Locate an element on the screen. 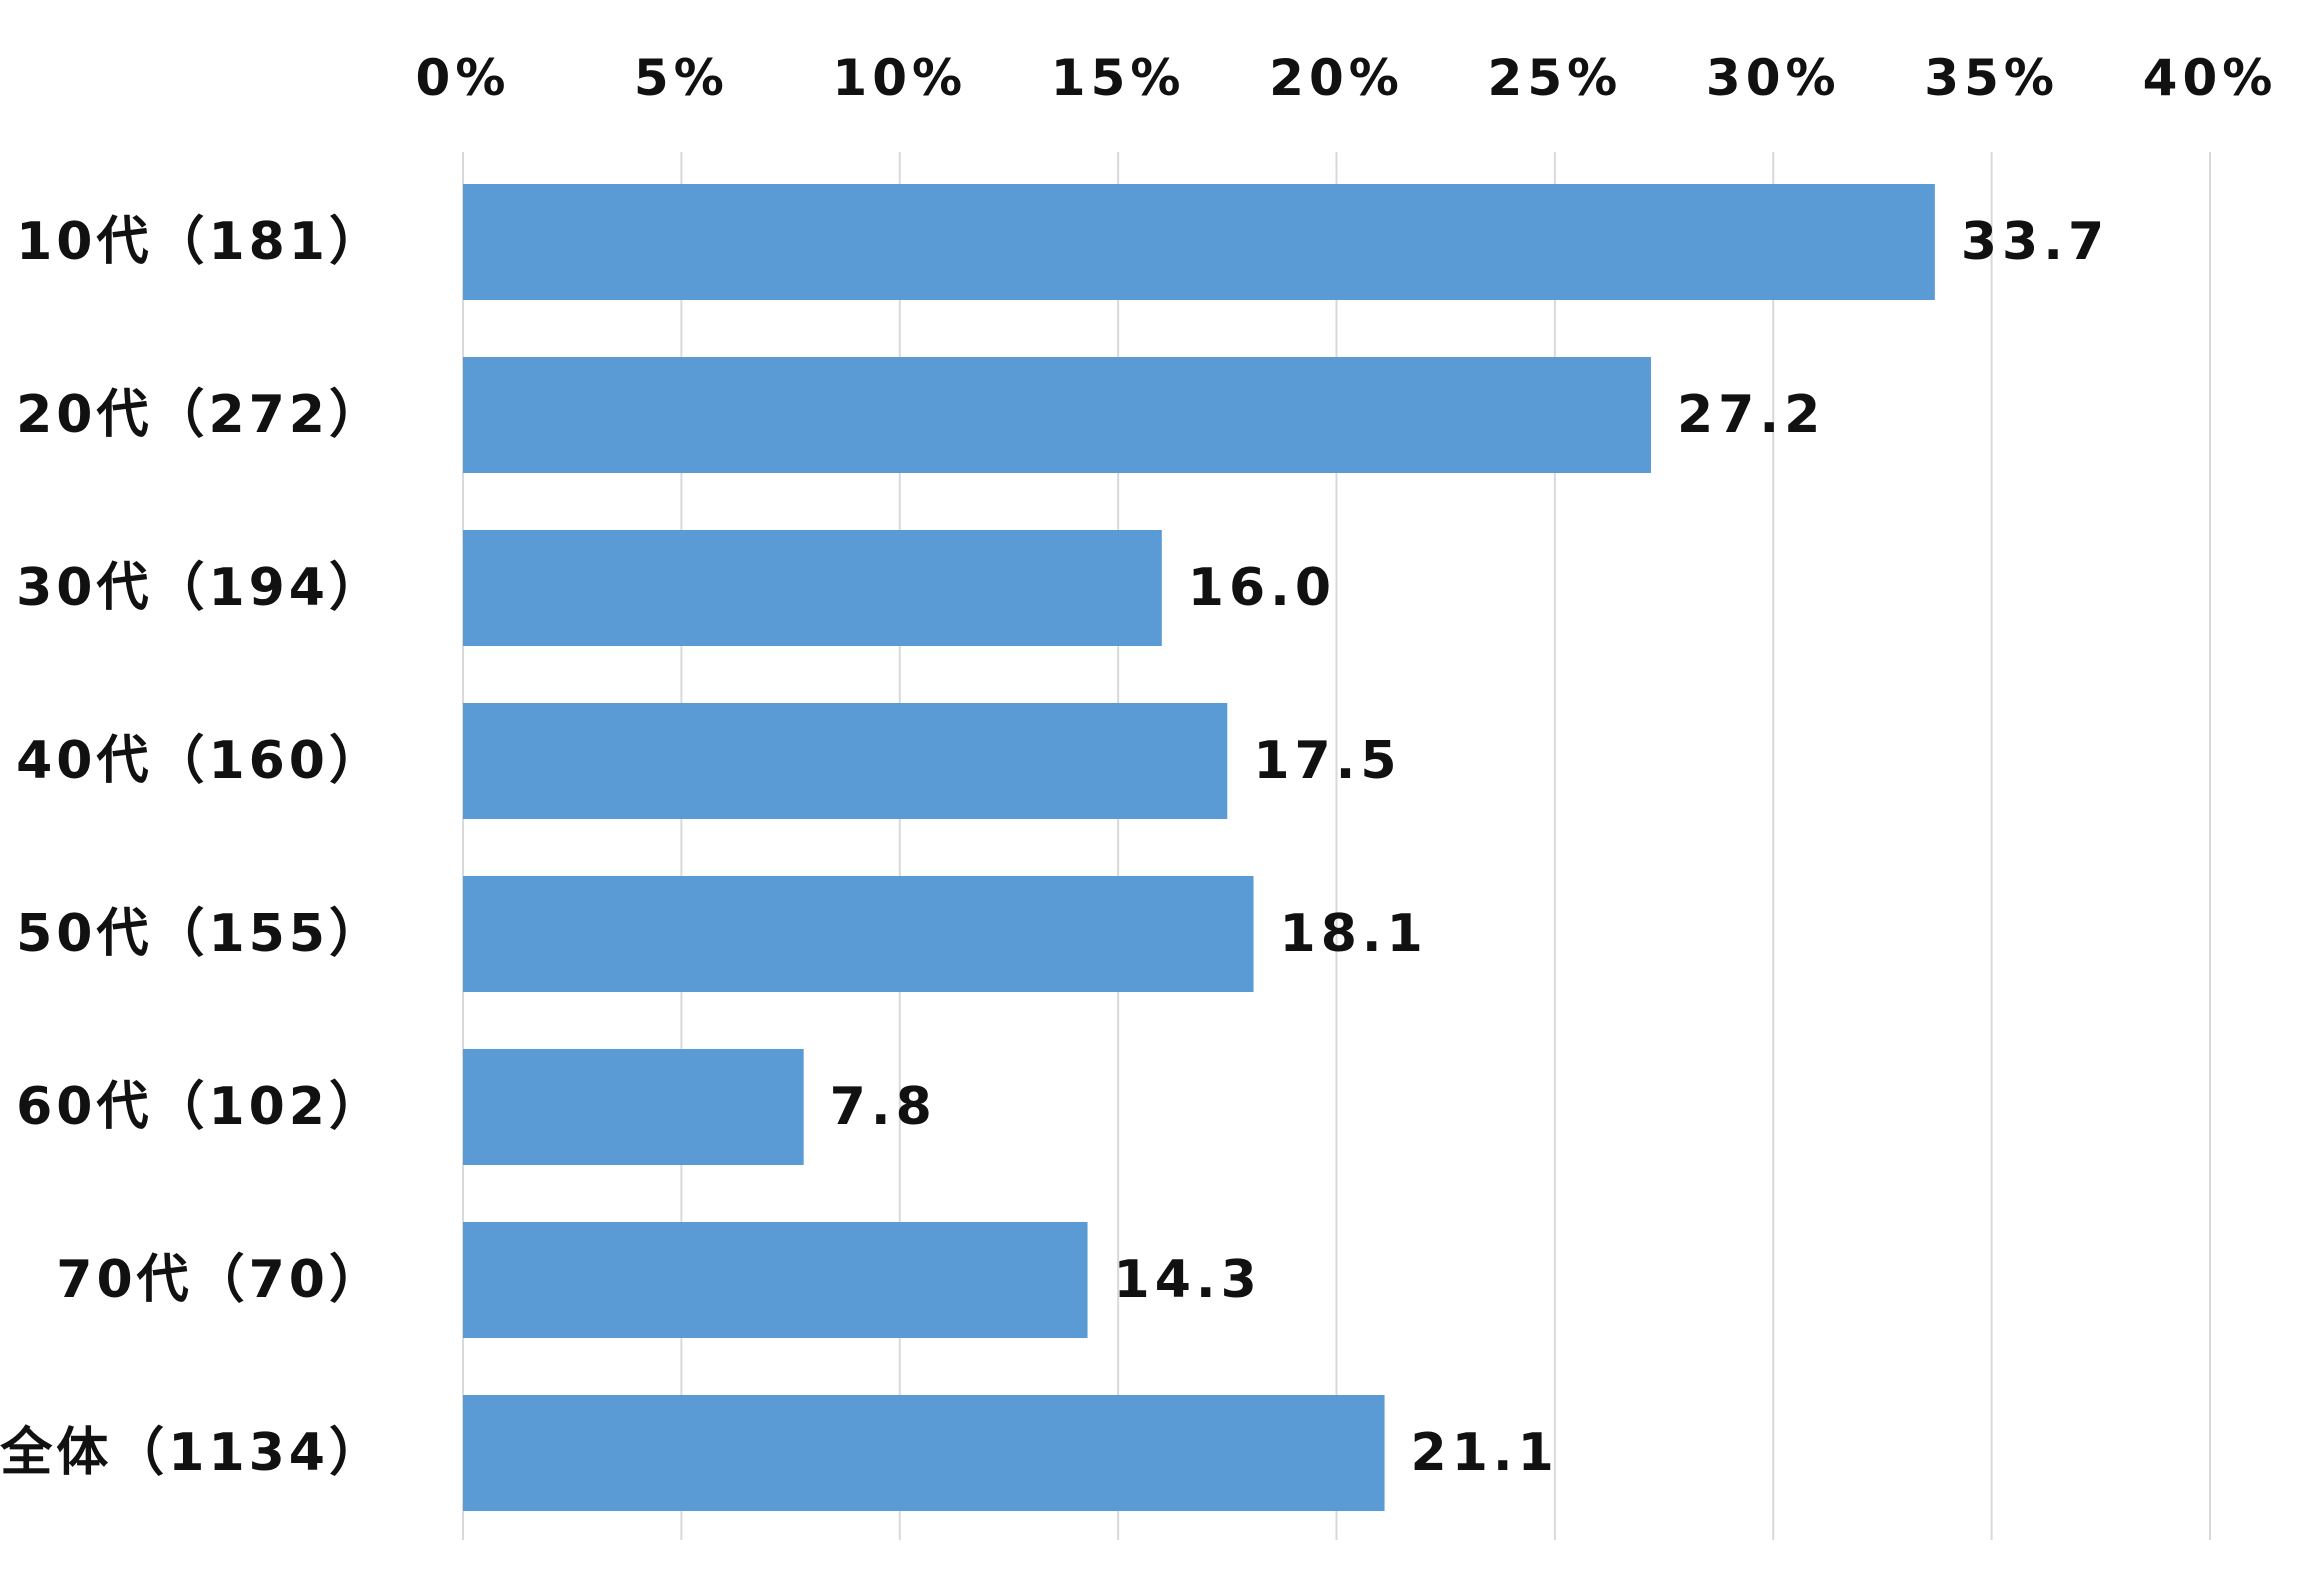 The height and width of the screenshot is (1579, 2305). x-tick-label: 0% is located at coordinates (463, 78).